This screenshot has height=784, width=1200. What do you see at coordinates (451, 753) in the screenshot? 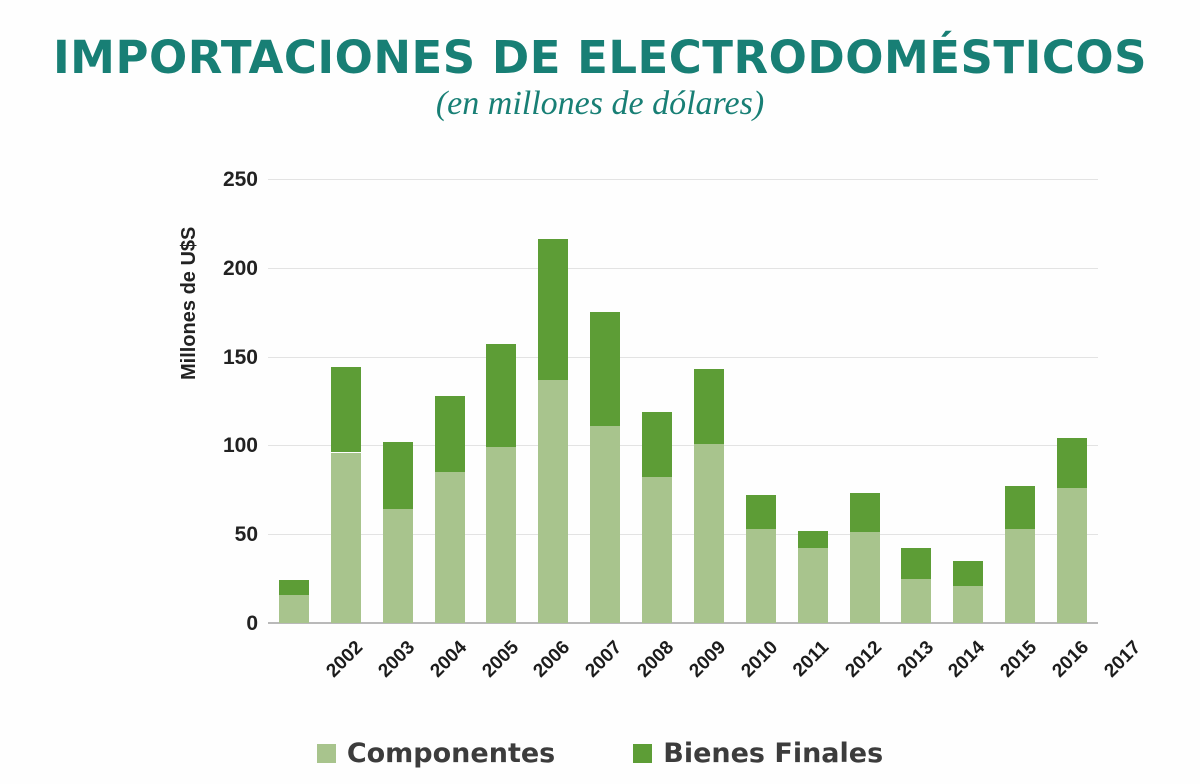
I see `legend-label: Componentes` at bounding box center [451, 753].